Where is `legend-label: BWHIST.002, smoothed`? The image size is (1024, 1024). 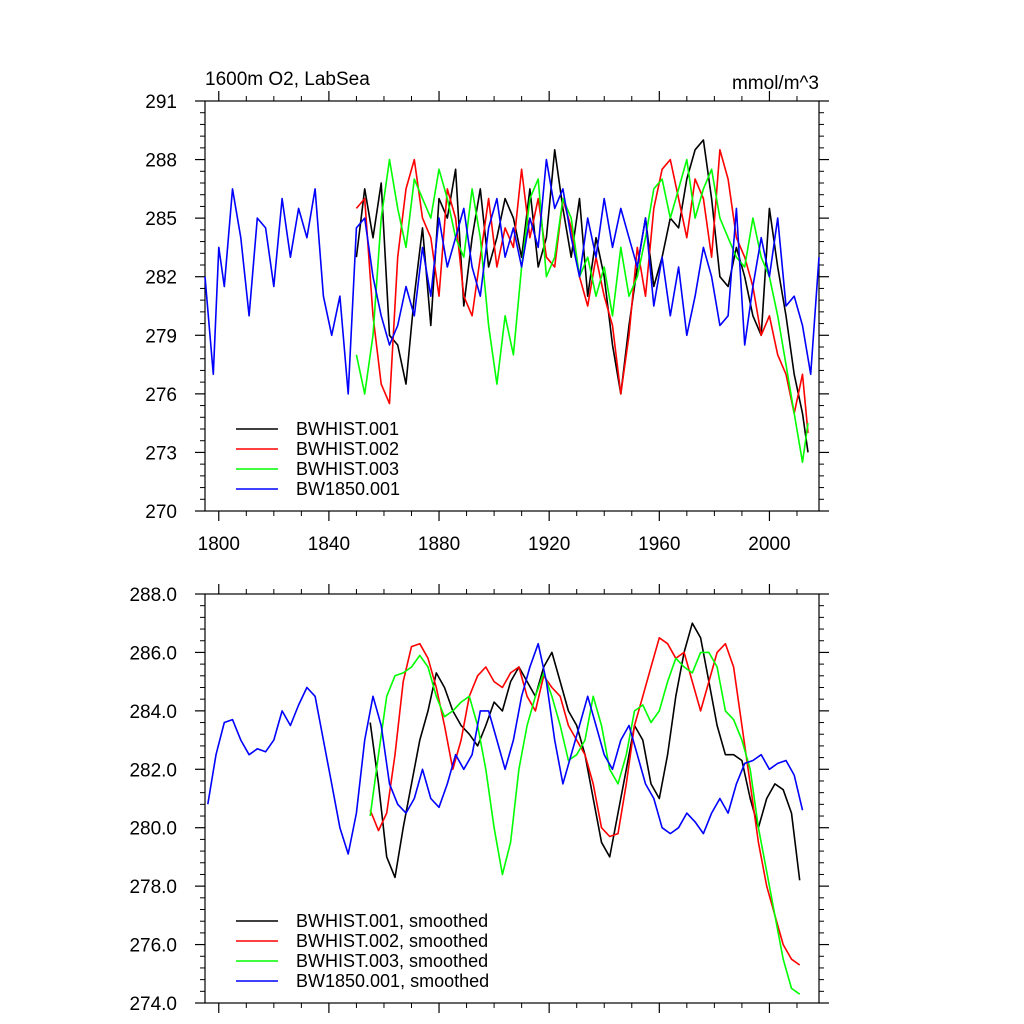 legend-label: BWHIST.002, smoothed is located at coordinates (392, 941).